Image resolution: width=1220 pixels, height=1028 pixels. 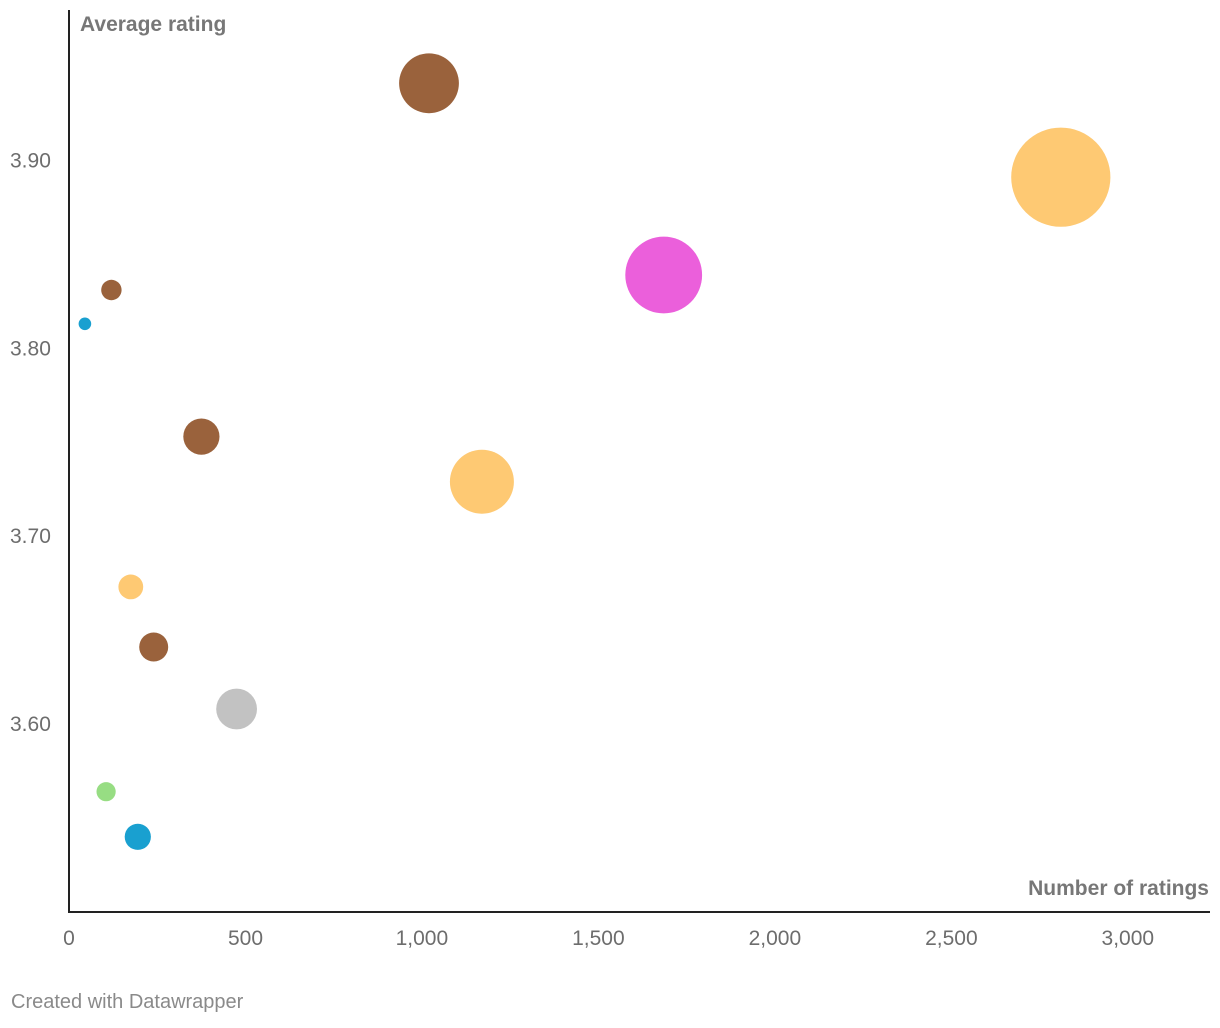 What do you see at coordinates (1118, 888) in the screenshot?
I see `x-axis-title: Number of ratings` at bounding box center [1118, 888].